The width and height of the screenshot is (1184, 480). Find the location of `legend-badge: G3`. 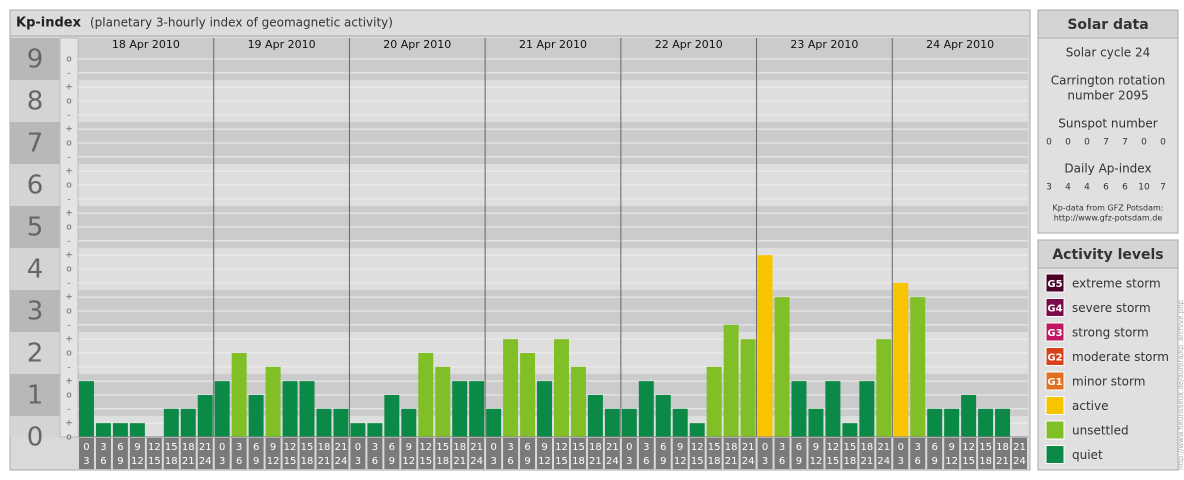

legend-badge: G3 is located at coordinates (1054, 333).